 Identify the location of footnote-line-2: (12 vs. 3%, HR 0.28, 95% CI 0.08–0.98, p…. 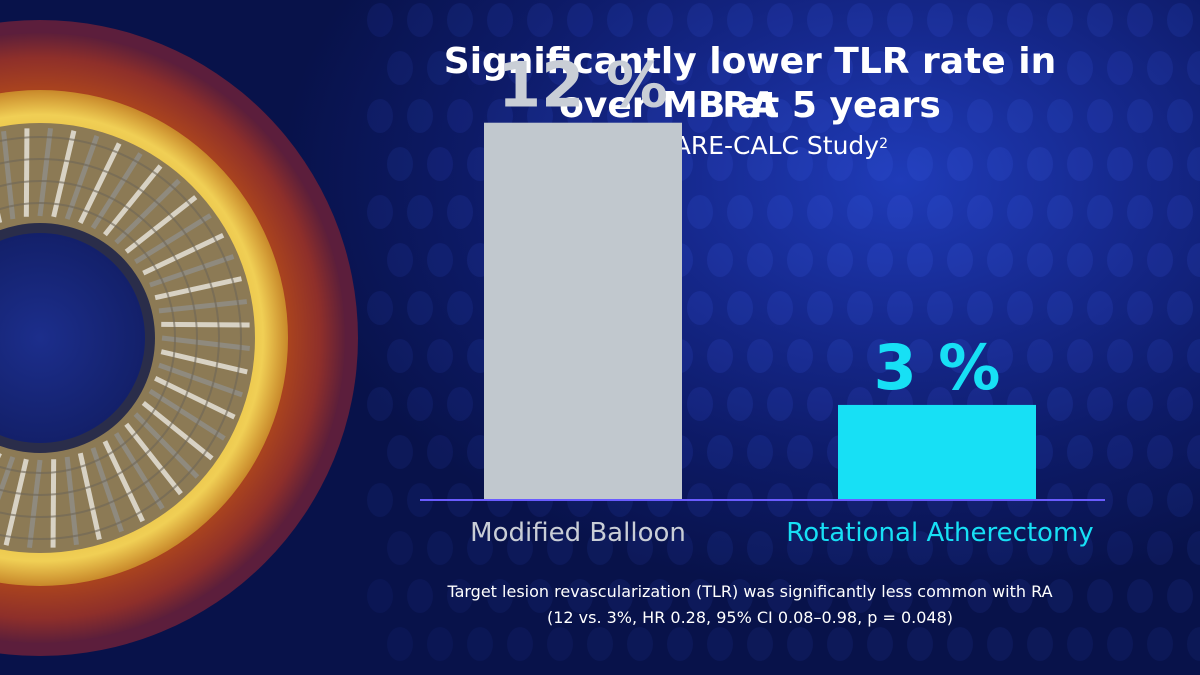
(750, 618).